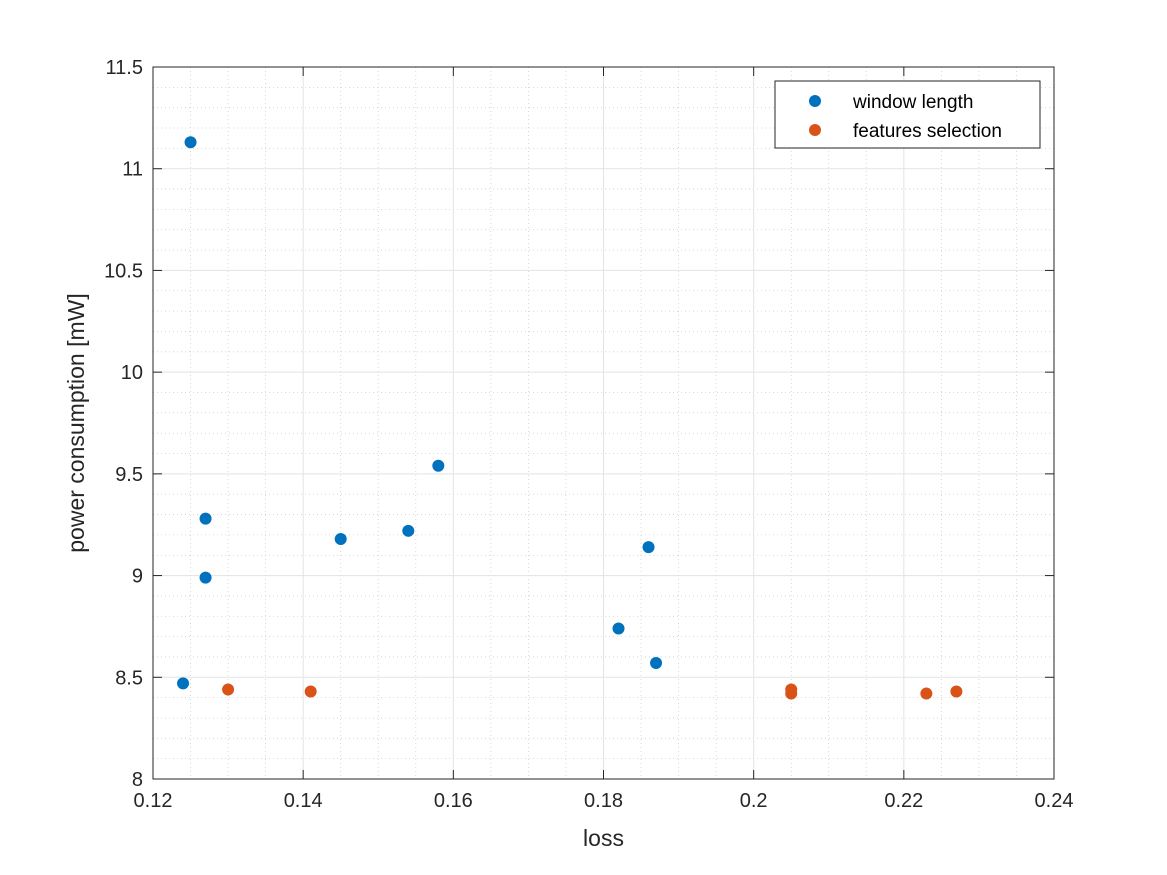  Describe the element at coordinates (137, 577) in the screenshot. I see `y-tick-label: 9` at that location.